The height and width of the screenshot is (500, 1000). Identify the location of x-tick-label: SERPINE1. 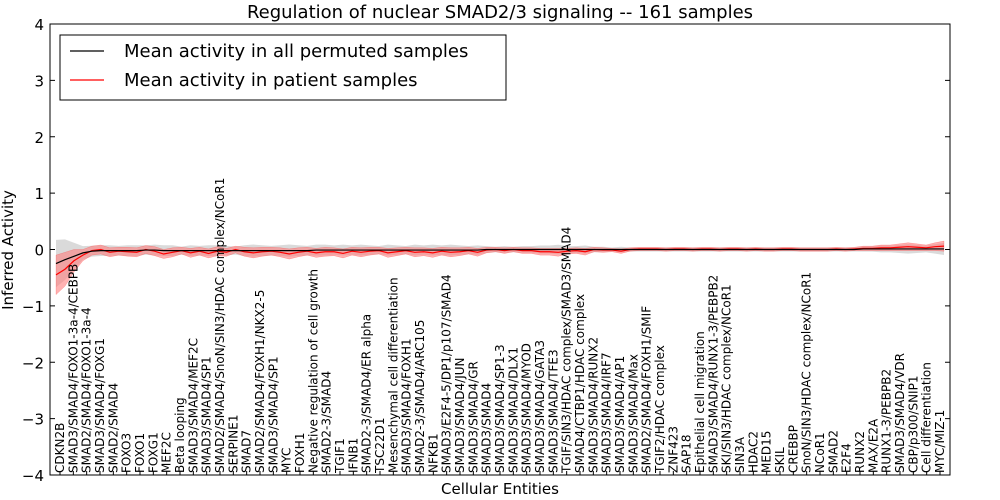
(233, 443).